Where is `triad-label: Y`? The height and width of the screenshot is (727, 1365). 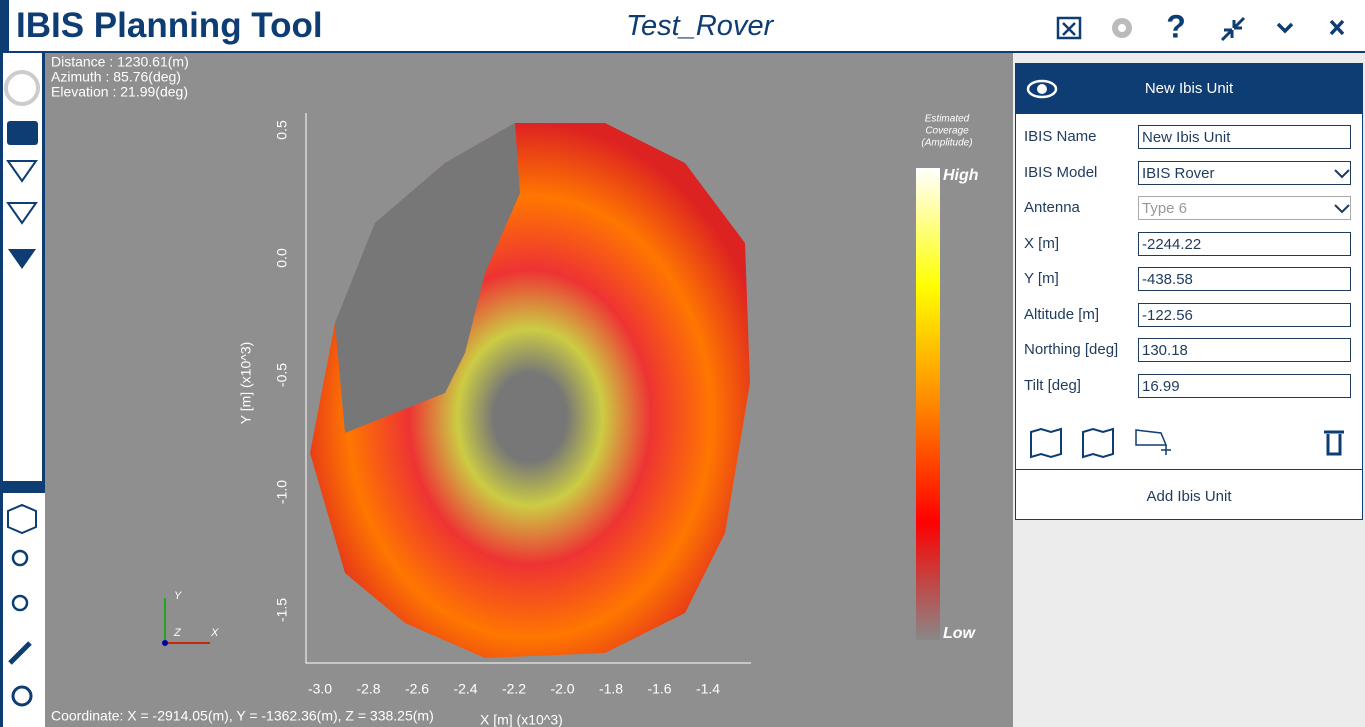 triad-label: Y is located at coordinates (178, 596).